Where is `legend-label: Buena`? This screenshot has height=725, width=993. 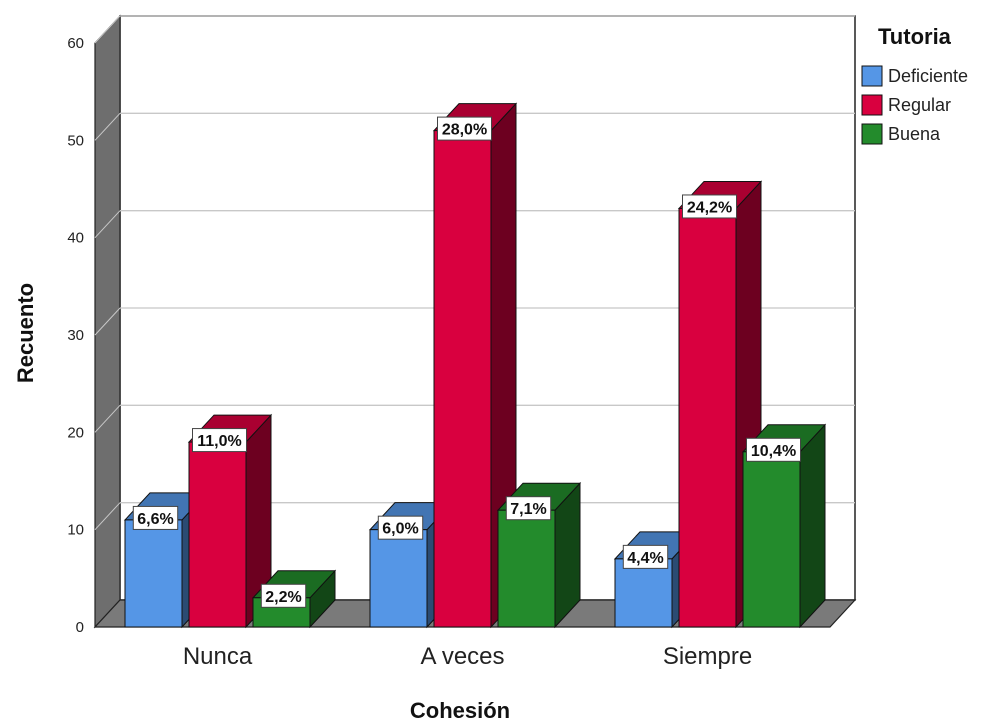
legend-label: Buena is located at coordinates (914, 134).